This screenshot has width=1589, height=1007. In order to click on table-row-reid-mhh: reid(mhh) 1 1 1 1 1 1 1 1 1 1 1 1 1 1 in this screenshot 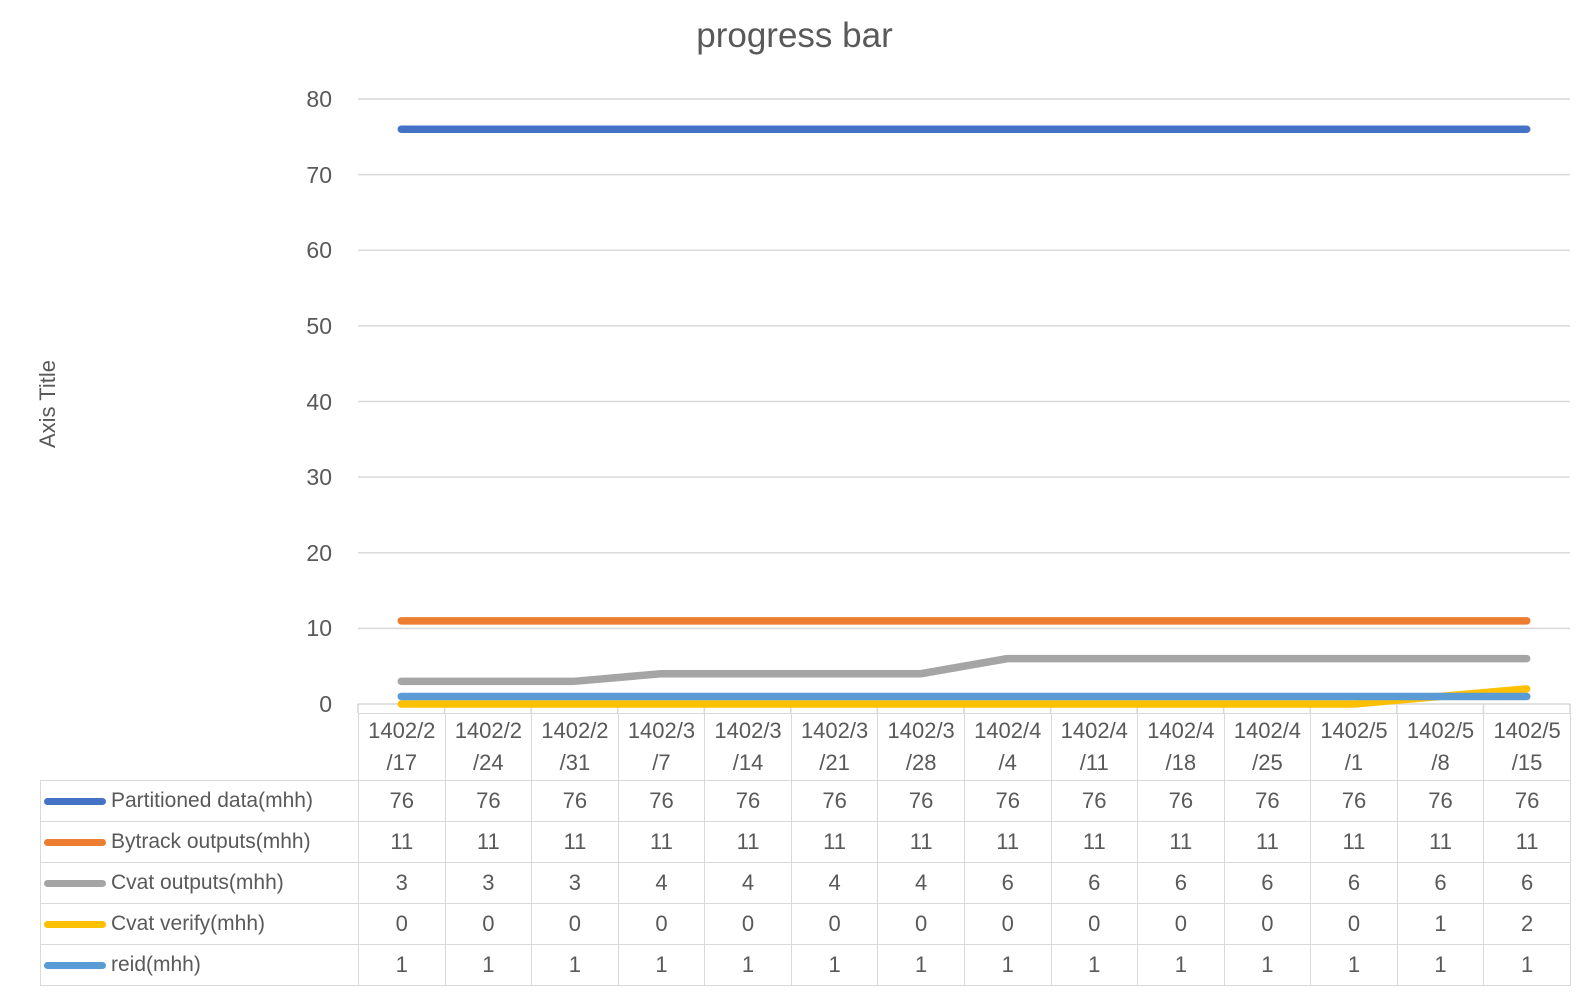, I will do `click(805, 965)`.